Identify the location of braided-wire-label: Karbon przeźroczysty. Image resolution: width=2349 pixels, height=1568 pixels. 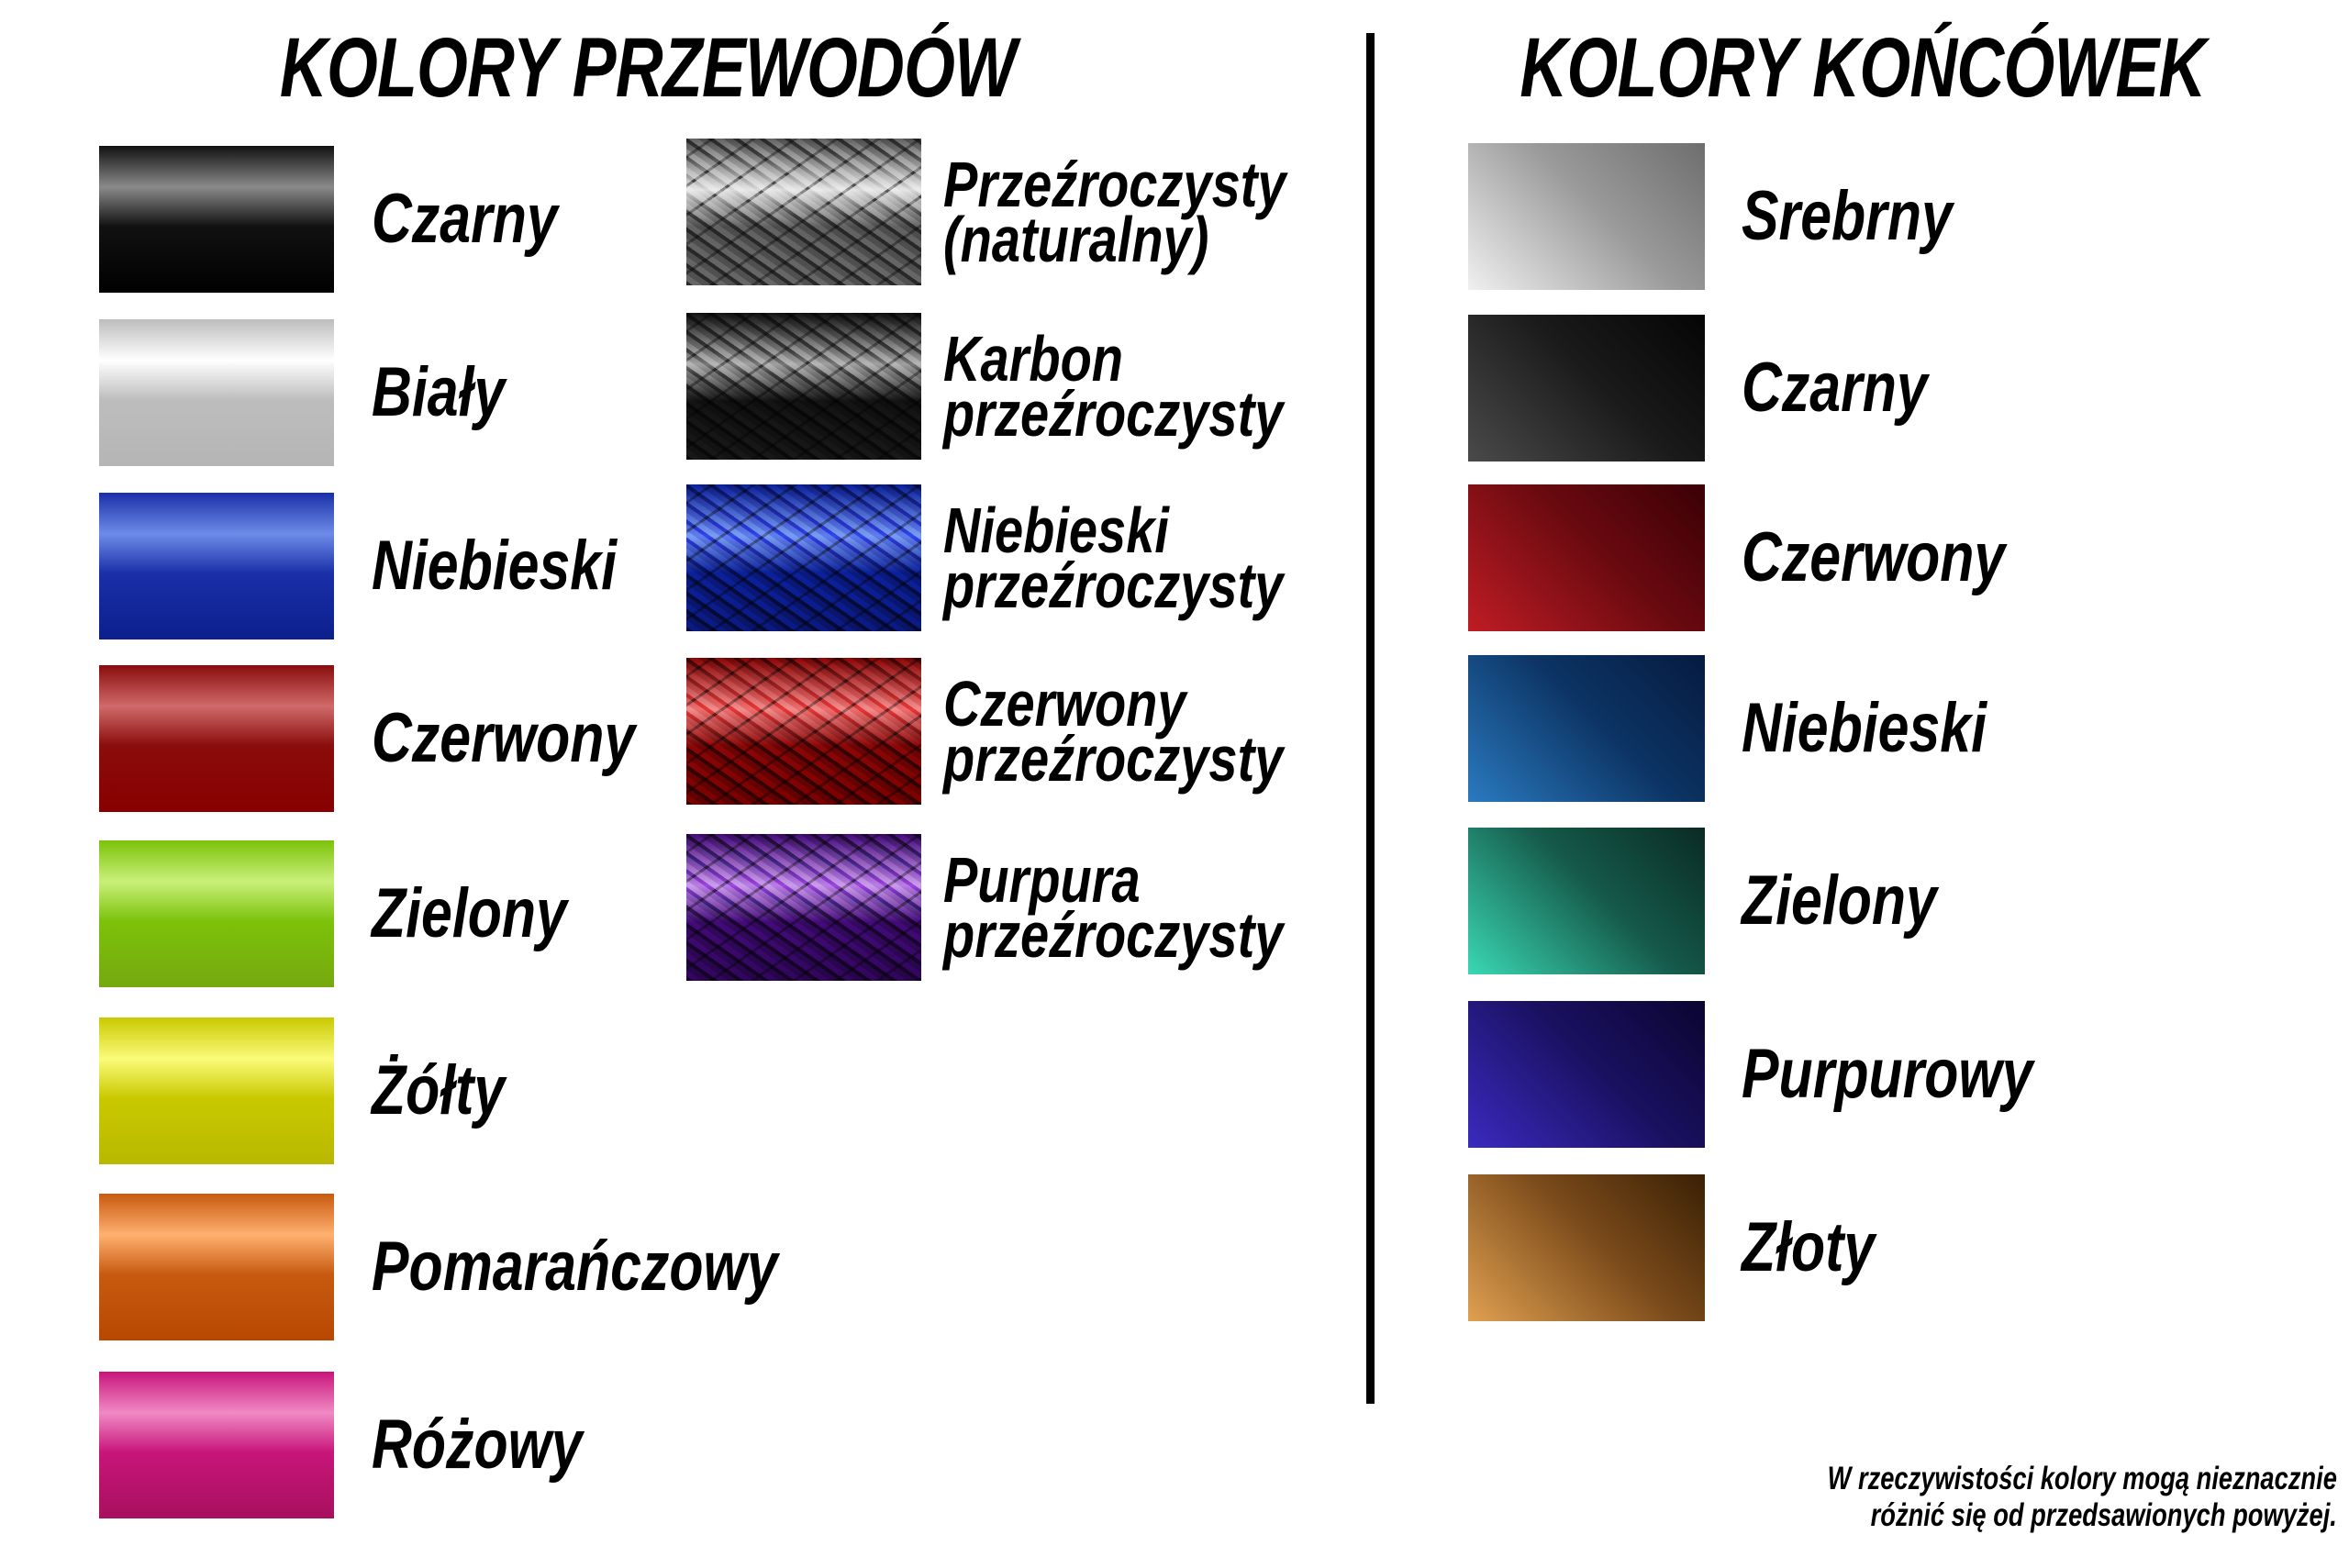
(1113, 386).